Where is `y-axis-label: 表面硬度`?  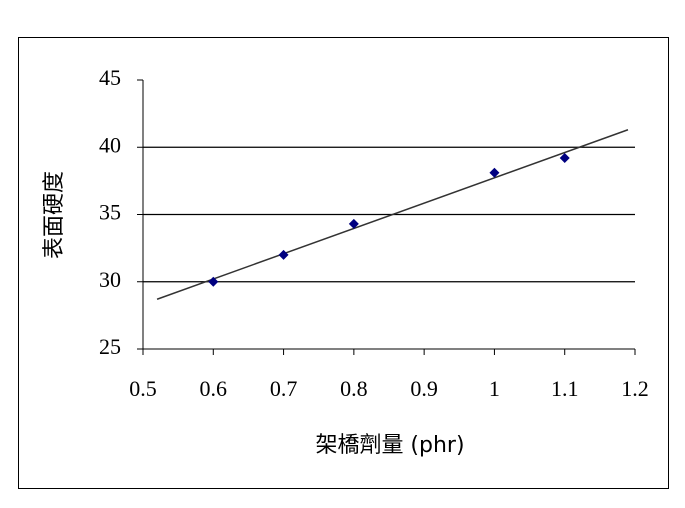
y-axis-label: 表面硬度 is located at coordinates (54, 215).